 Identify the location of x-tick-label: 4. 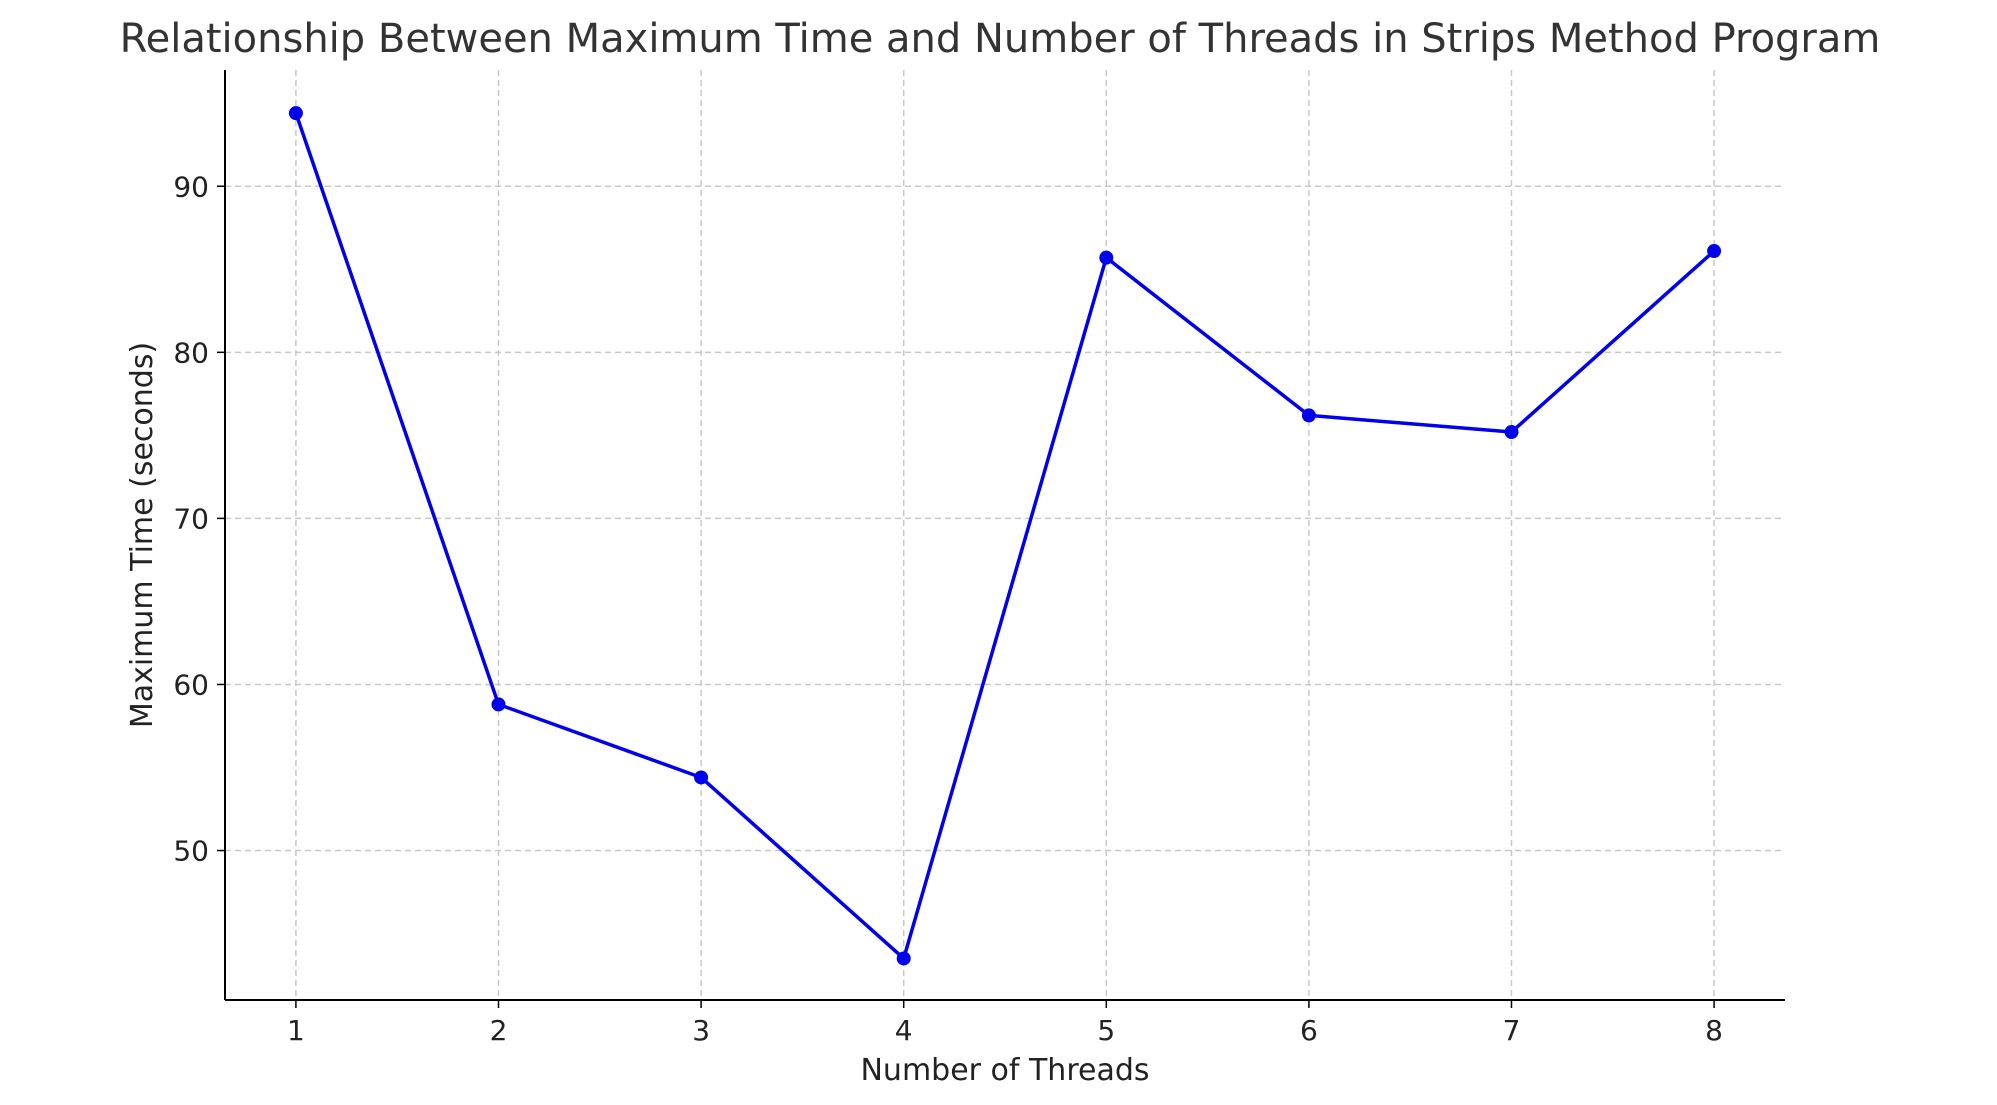
(904, 1030).